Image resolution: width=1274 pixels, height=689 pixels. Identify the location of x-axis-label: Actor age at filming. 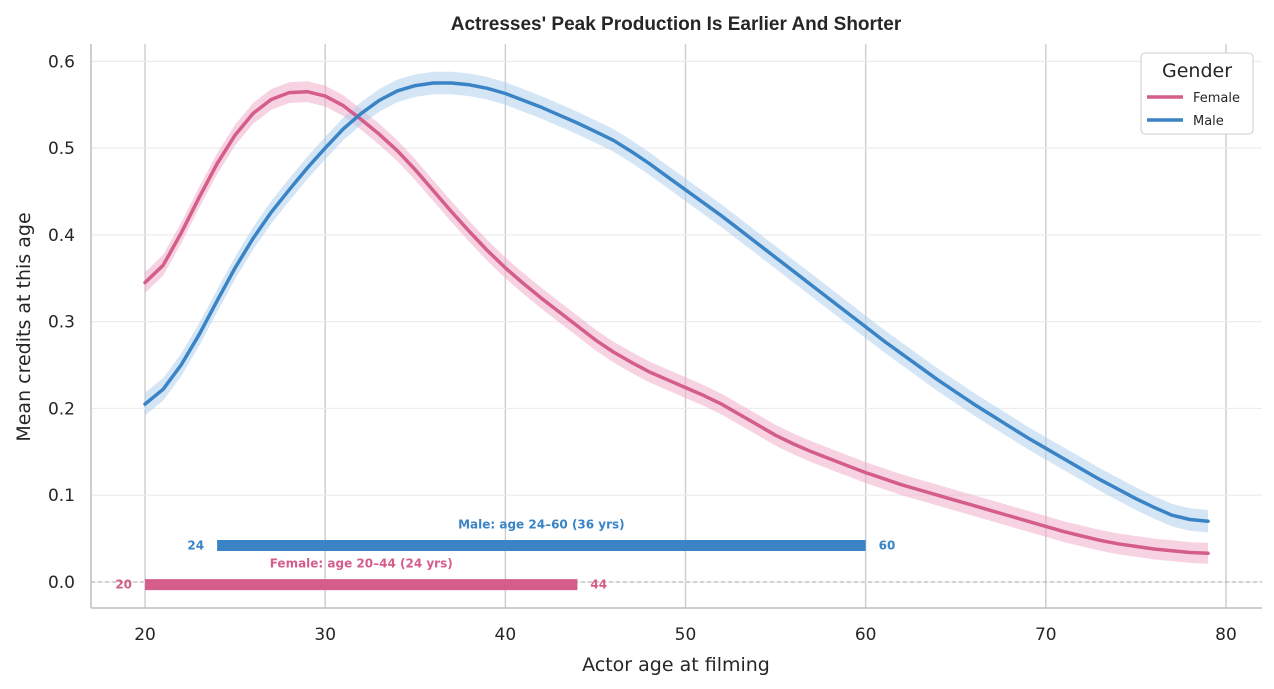
(676, 665).